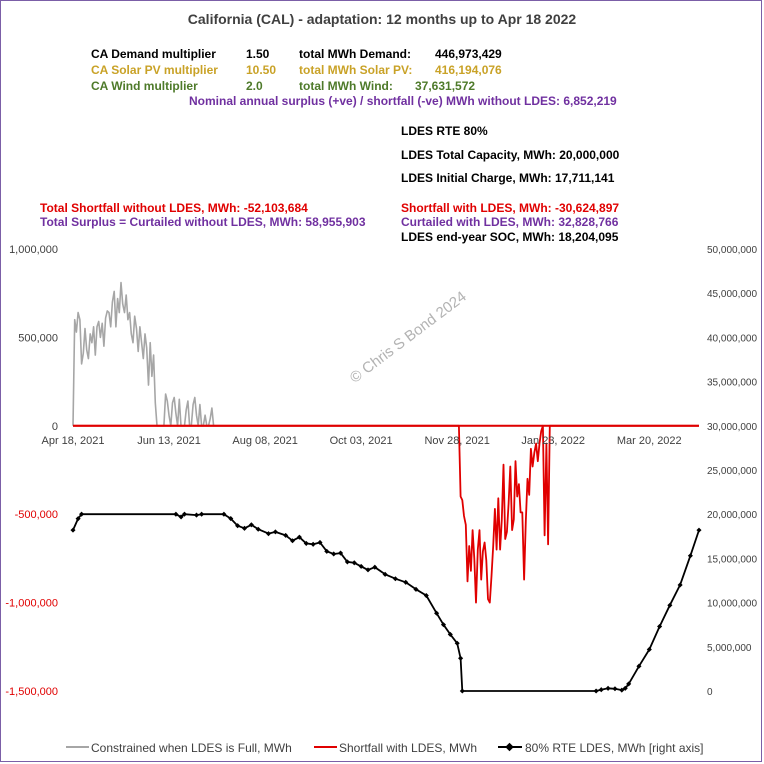 This screenshot has width=764, height=764. What do you see at coordinates (729, 648) in the screenshot?
I see `right-axis-tick-label: 5,000,000` at bounding box center [729, 648].